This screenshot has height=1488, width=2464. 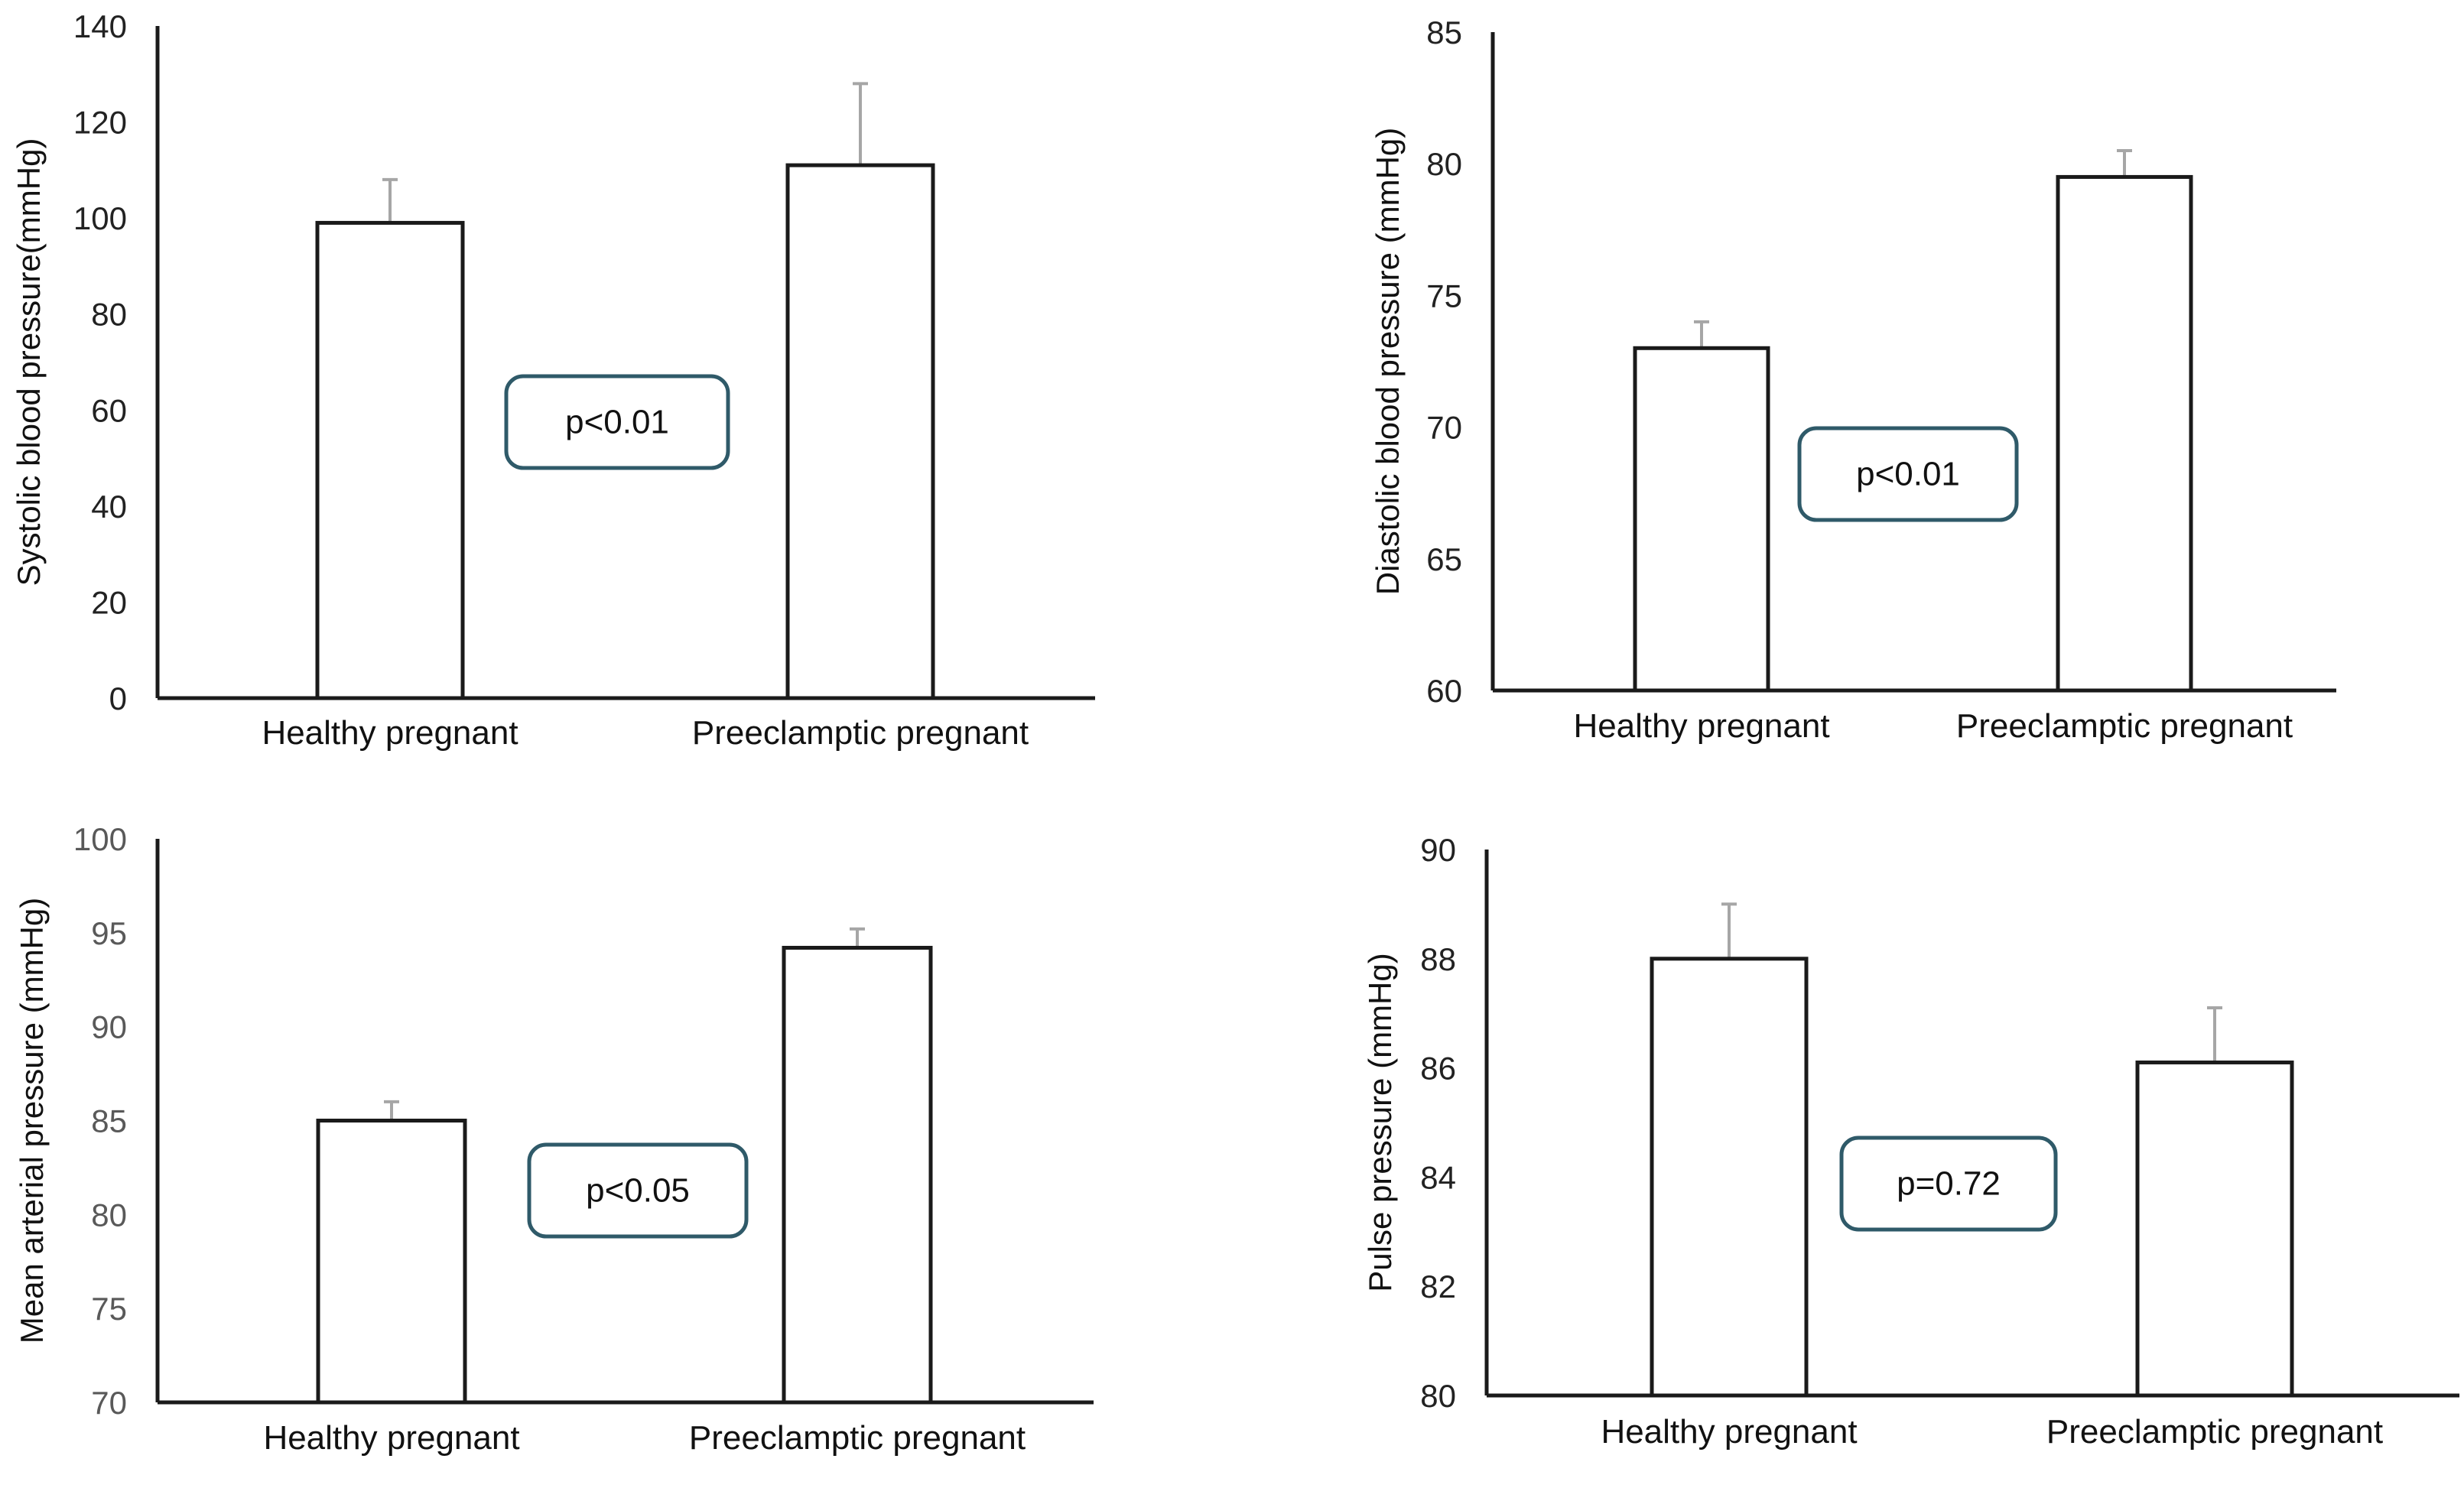 What do you see at coordinates (1701, 519) in the screenshot?
I see `diastolic-bar-healthy` at bounding box center [1701, 519].